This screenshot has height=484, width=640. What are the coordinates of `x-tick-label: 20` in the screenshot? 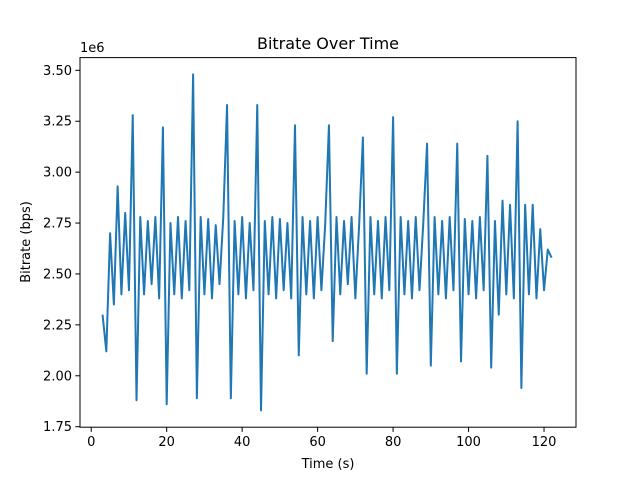 It's located at (166, 442).